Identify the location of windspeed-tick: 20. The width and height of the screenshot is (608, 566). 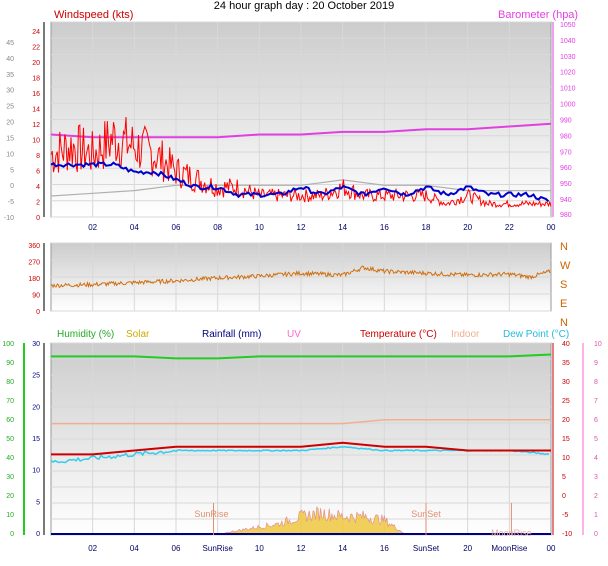
(36, 63).